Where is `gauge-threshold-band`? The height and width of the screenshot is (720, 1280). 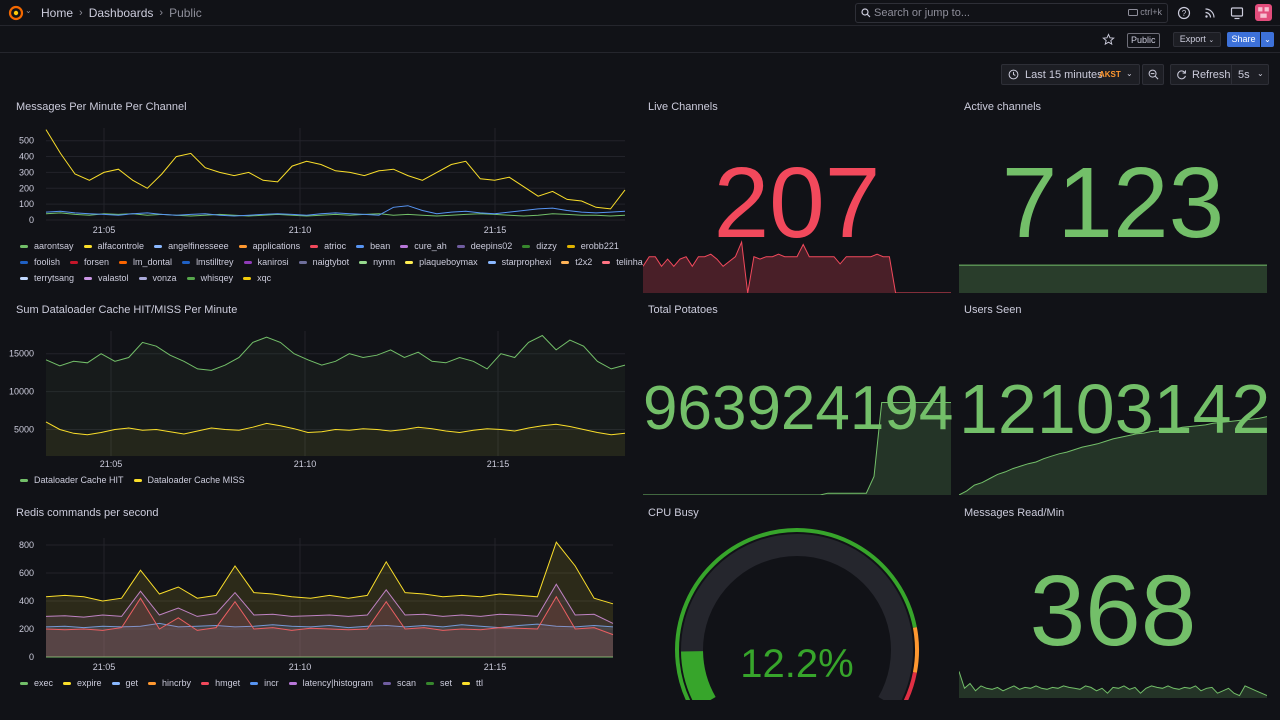
gauge-threshold-band is located at coordinates (915, 650).